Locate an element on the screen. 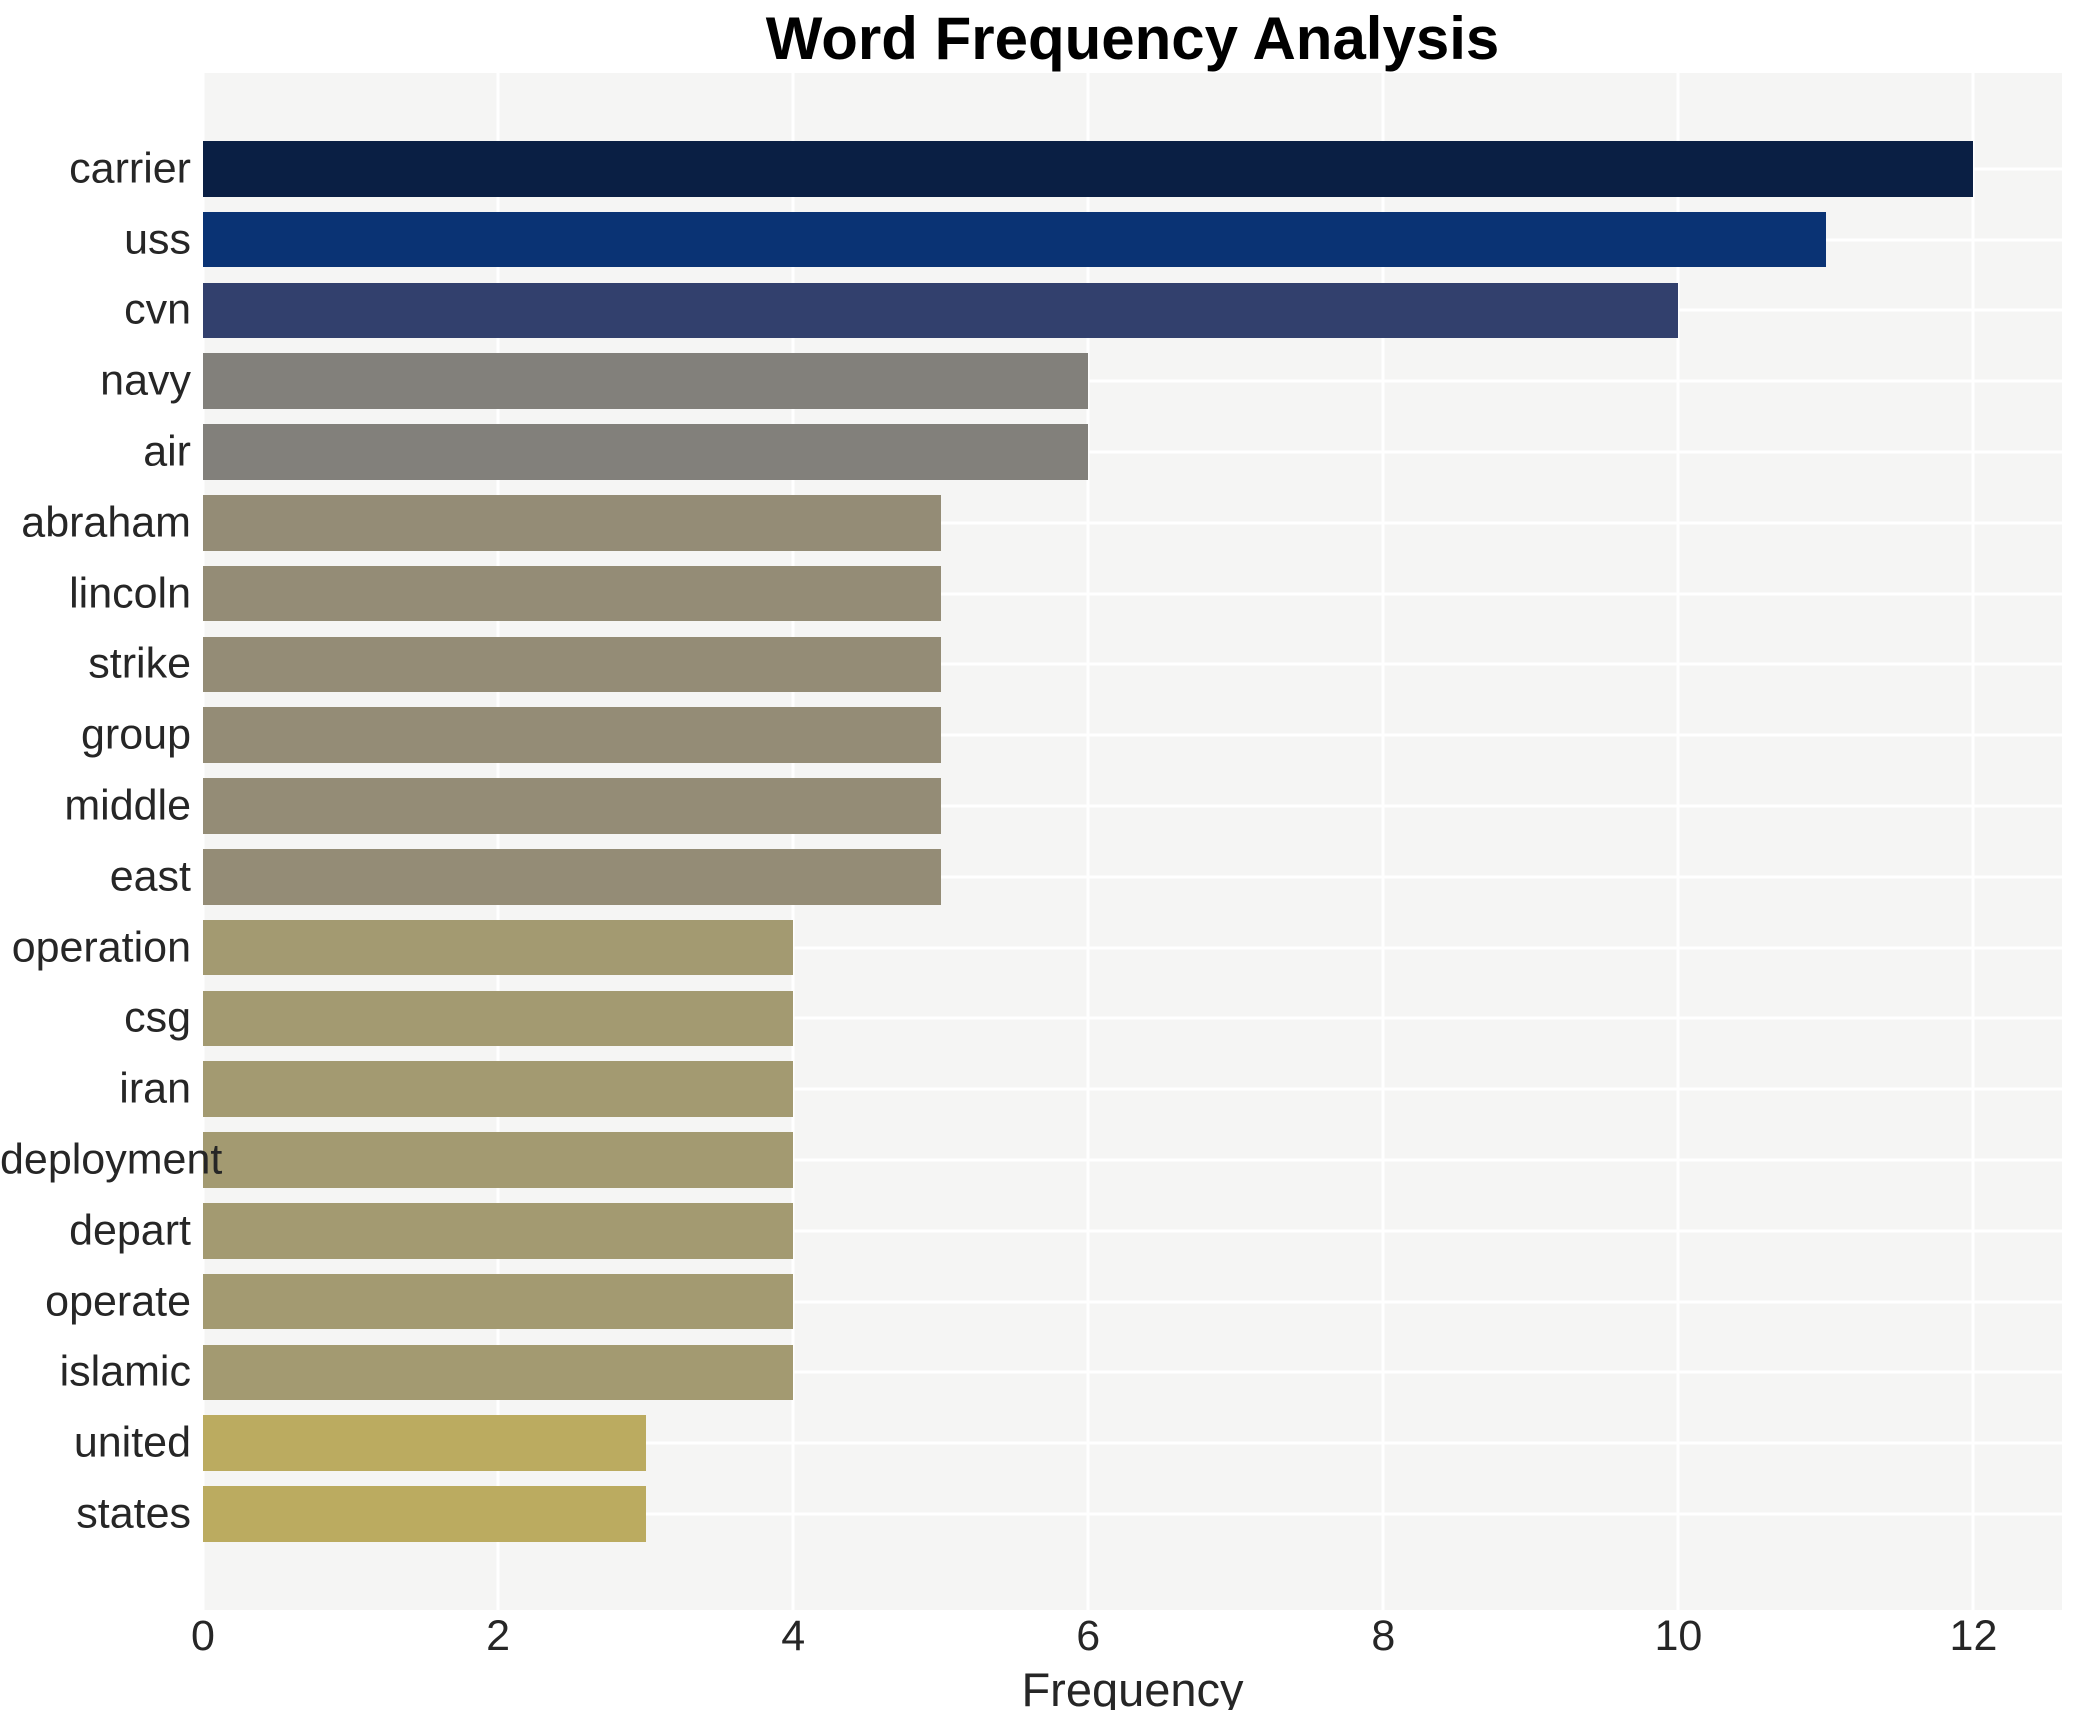  y-tick-label: lincoln is located at coordinates (130, 593).